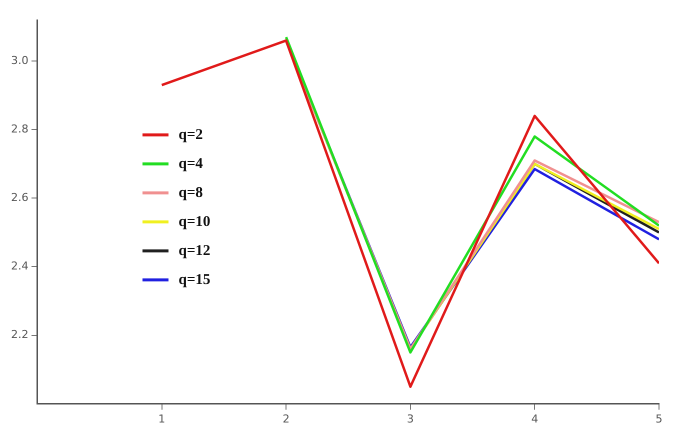 The height and width of the screenshot is (437, 675). I want to click on y-tick-label: 2.8, so click(19, 129).